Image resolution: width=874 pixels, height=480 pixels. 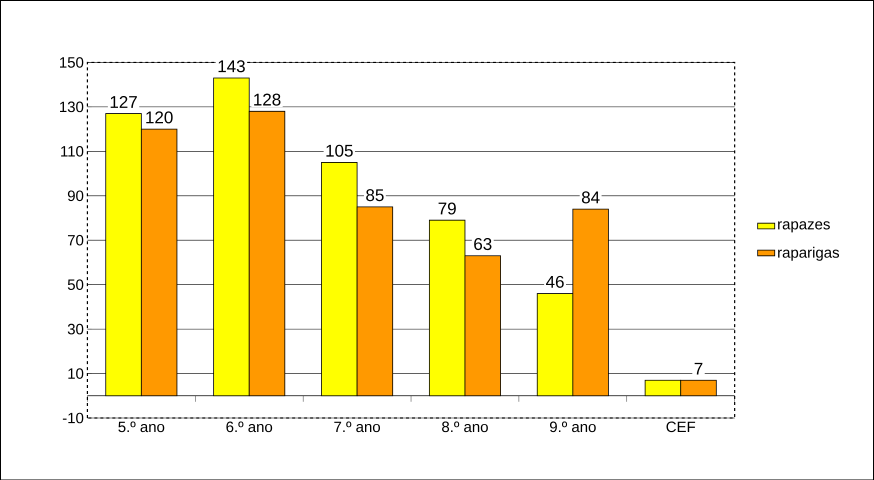 What do you see at coordinates (76, 195) in the screenshot?
I see `y-tick-label: 90` at bounding box center [76, 195].